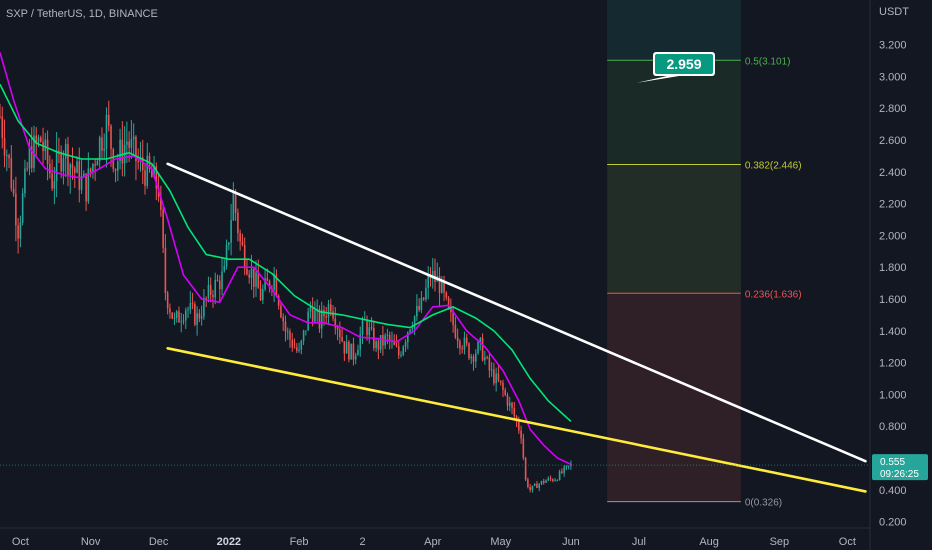 Image resolution: width=932 pixels, height=550 pixels. Describe the element at coordinates (684, 64) in the screenshot. I see `callout-box` at that location.